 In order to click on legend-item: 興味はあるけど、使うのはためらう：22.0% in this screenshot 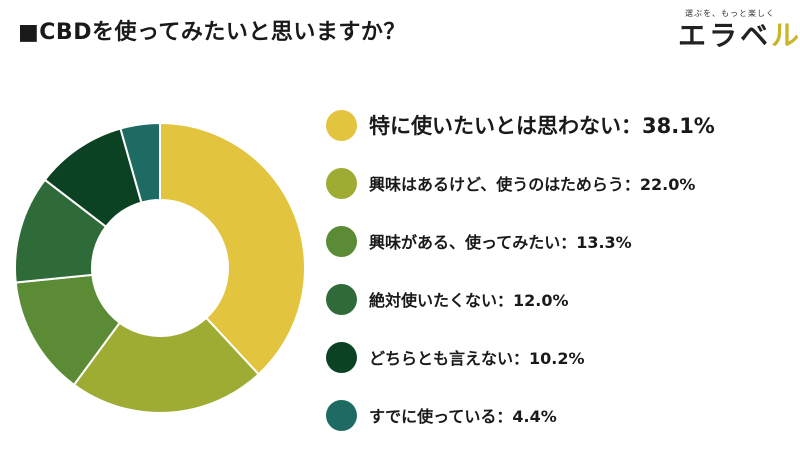, I will do `click(556, 183)`.